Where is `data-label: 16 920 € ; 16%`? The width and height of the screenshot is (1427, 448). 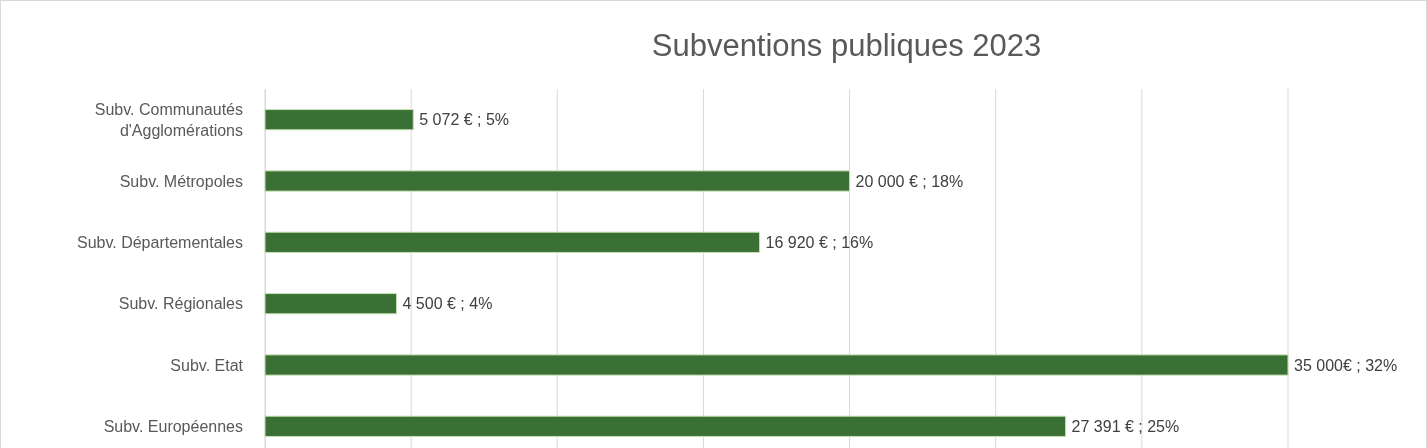 data-label: 16 920 € ; 16% is located at coordinates (819, 242).